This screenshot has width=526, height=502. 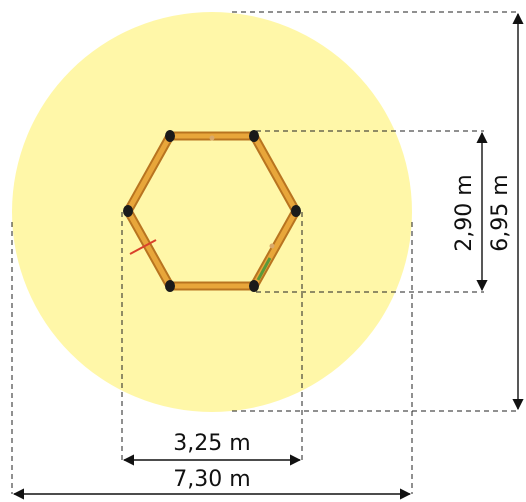 What do you see at coordinates (211, 443) in the screenshot?
I see `label-inner-width: 3,25 m` at bounding box center [211, 443].